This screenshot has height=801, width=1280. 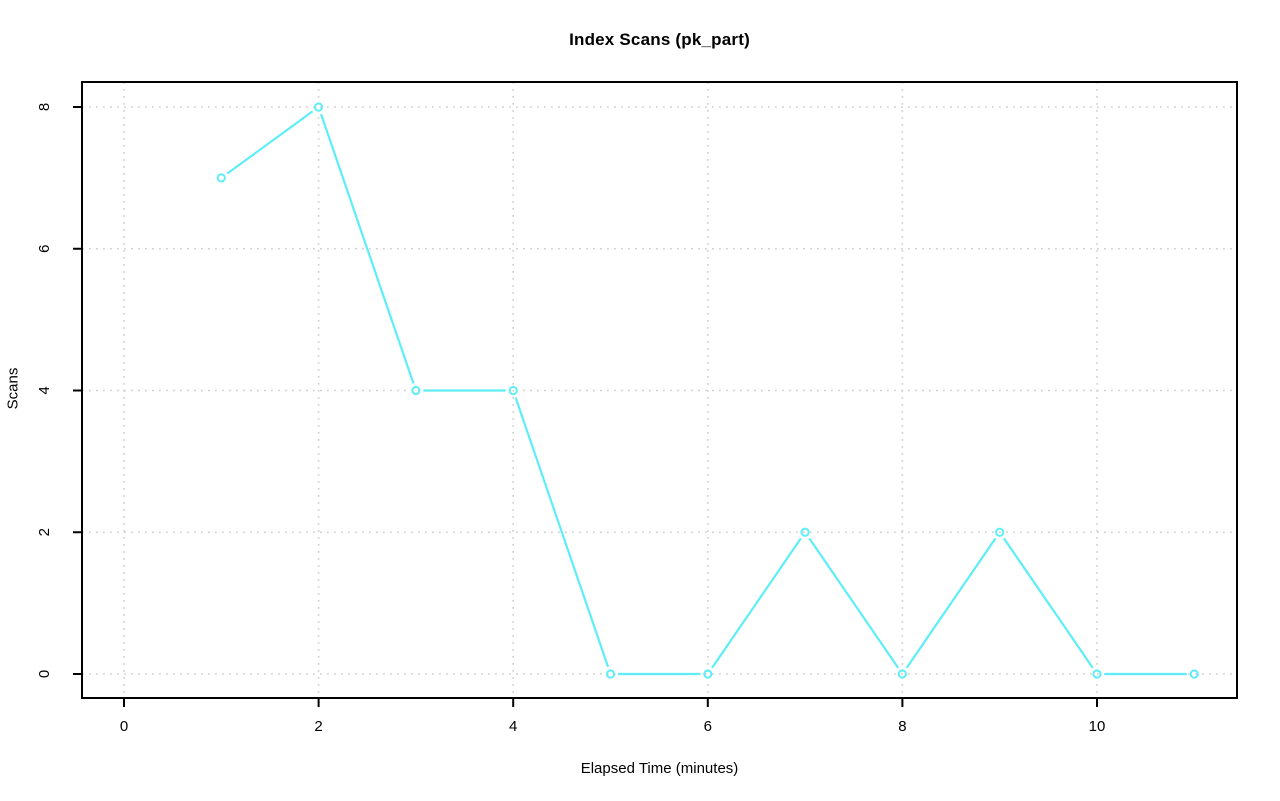 What do you see at coordinates (659, 39) in the screenshot?
I see `chart-title: Index Scans (pk_part)` at bounding box center [659, 39].